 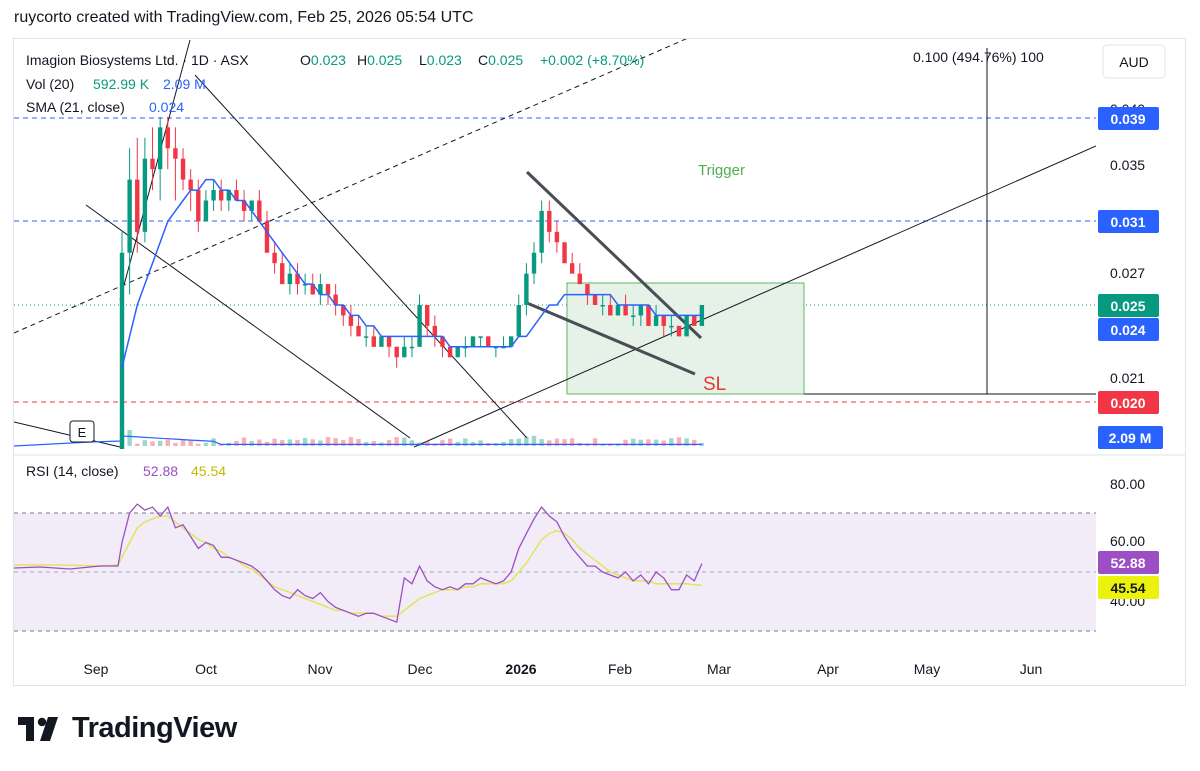 I want to click on rsi-ma-line, so click(x=358, y=566).